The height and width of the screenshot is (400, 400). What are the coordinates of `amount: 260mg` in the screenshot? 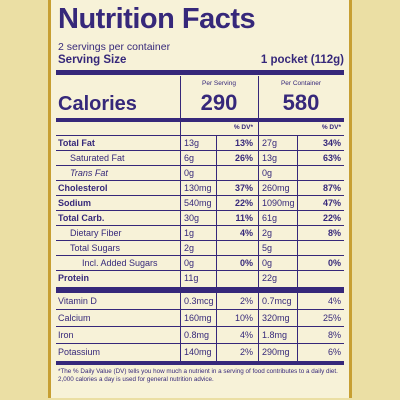 It's located at (276, 188).